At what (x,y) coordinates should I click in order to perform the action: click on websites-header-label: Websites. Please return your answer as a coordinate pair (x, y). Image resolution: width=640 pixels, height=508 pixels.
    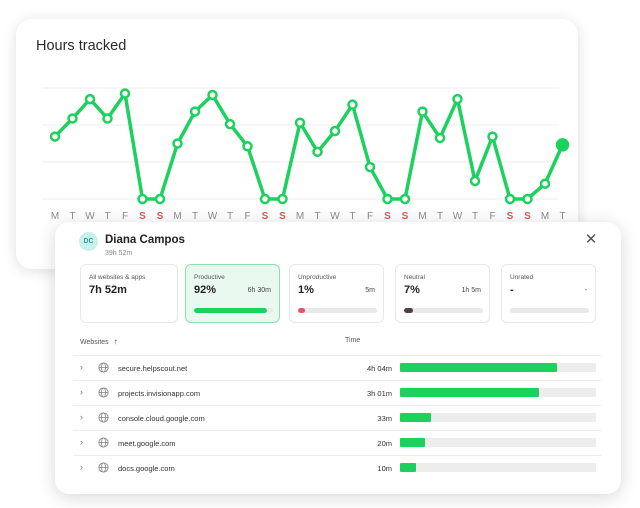
    Looking at the image, I should click on (94, 342).